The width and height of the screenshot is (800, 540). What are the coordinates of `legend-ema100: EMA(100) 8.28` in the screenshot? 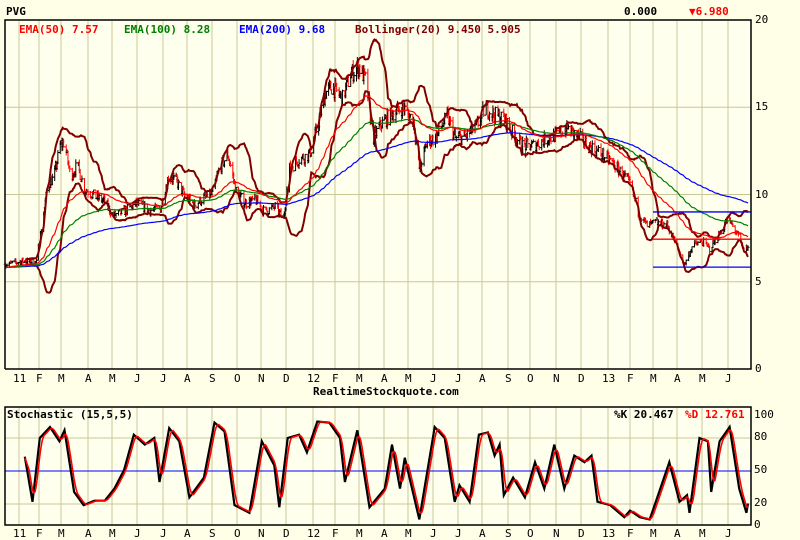 It's located at (167, 29).